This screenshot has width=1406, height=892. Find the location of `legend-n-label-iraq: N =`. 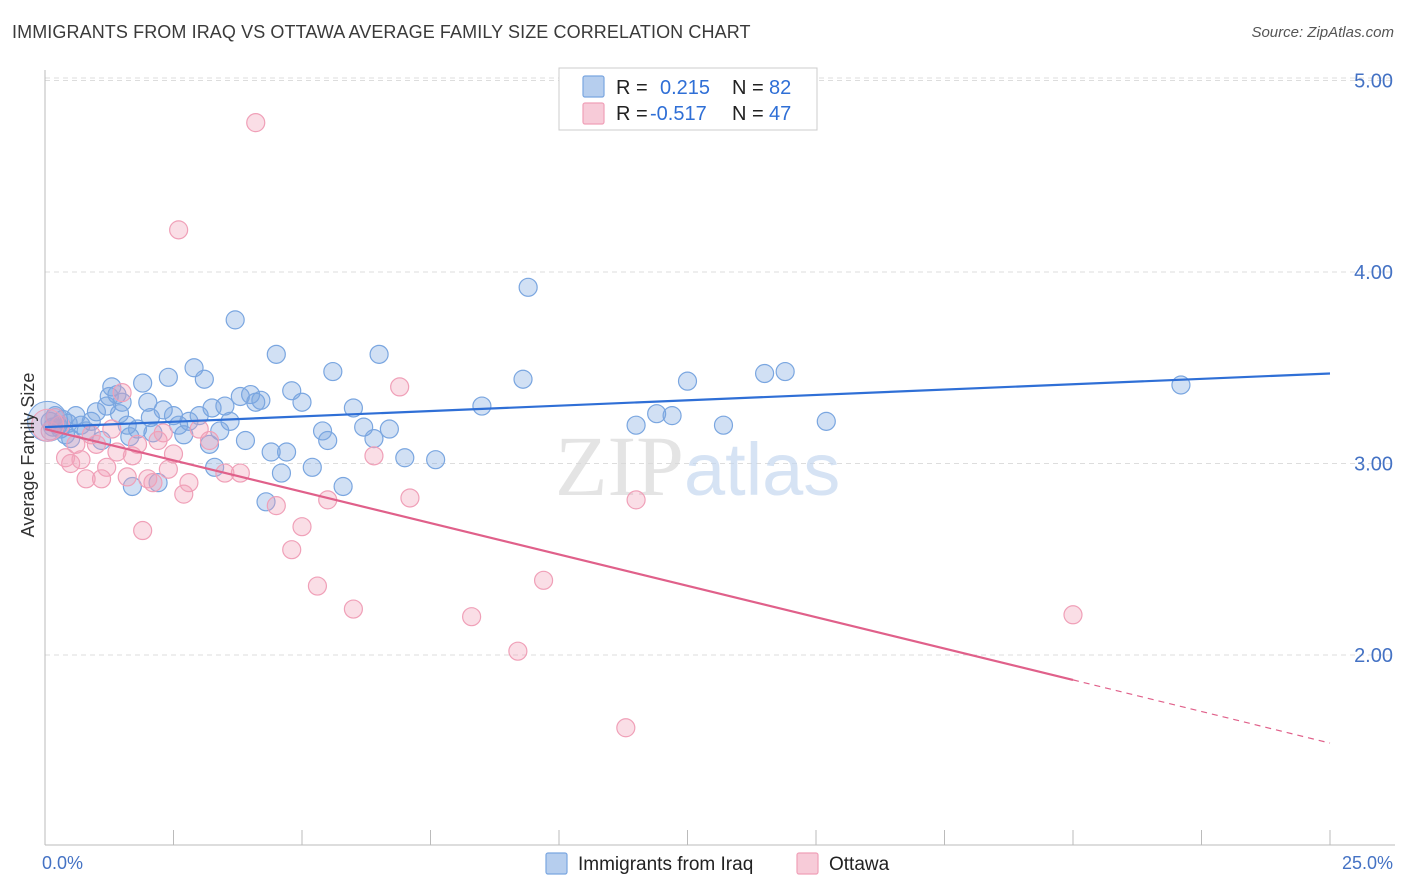

legend-n-label-iraq: N = is located at coordinates (748, 88).